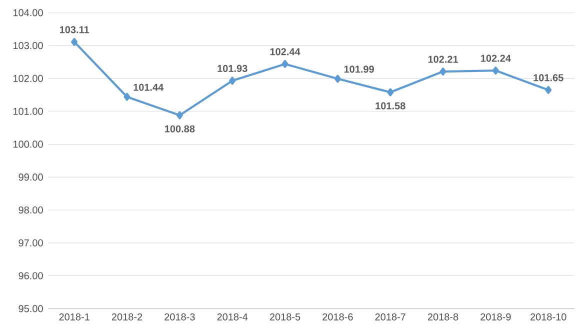  What do you see at coordinates (127, 316) in the screenshot?
I see `x-tick-label: 2018-2` at bounding box center [127, 316].